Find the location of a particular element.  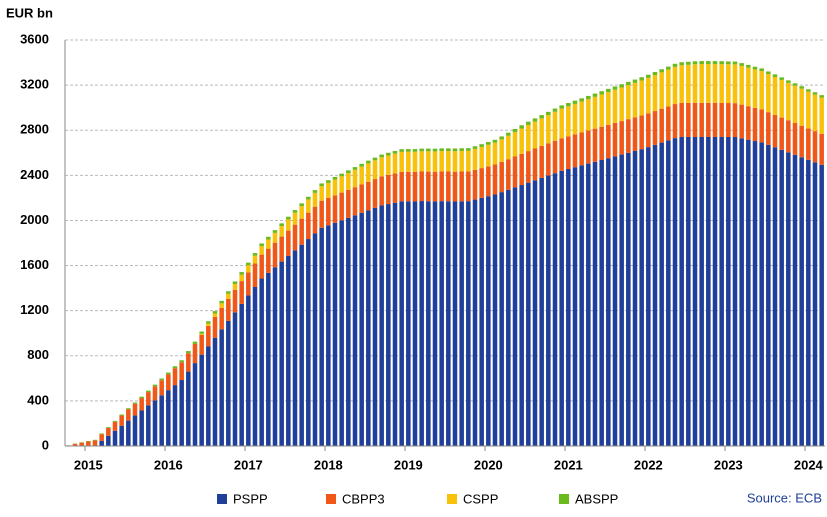

y-tick-label: 3200 is located at coordinates (34, 84).